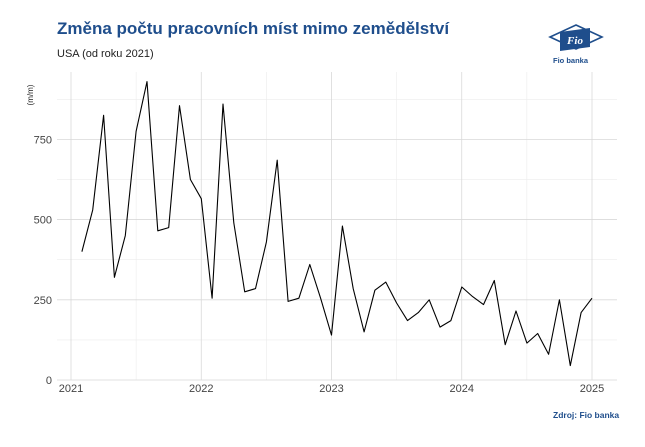 This screenshot has width=645, height=447. What do you see at coordinates (49, 381) in the screenshot?
I see `y-tick-label: 0` at bounding box center [49, 381].